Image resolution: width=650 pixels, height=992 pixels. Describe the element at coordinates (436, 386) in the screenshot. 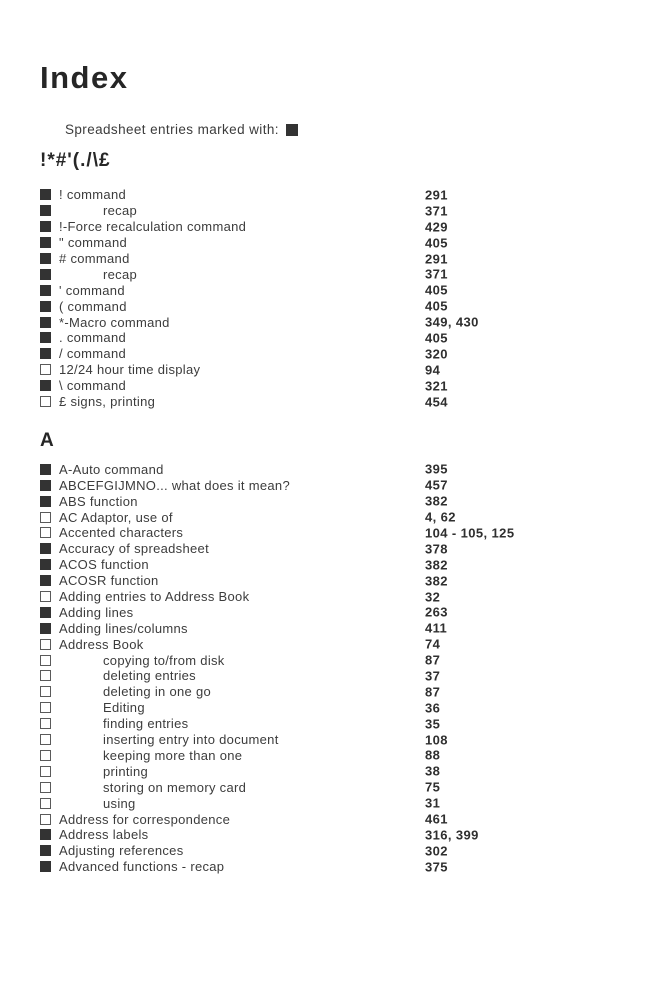

I see `entry-pages: 321` at that location.